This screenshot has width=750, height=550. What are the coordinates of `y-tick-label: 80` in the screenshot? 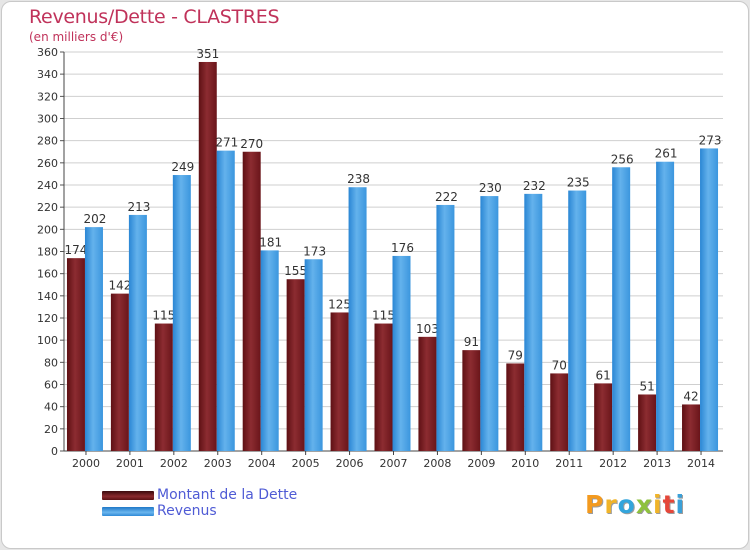 It's located at (51, 362).